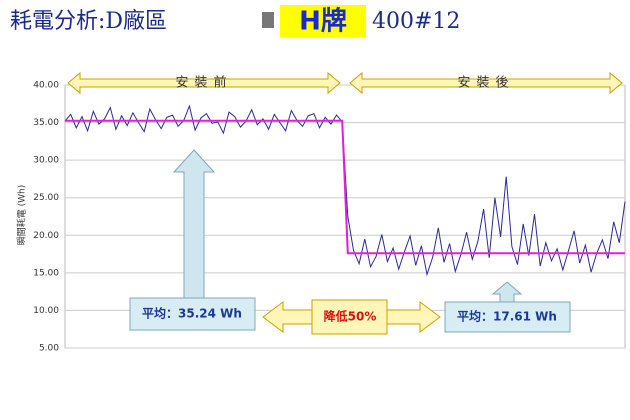 This screenshot has width=630, height=420. I want to click on y-tick-label: 25.00, so click(46, 198).